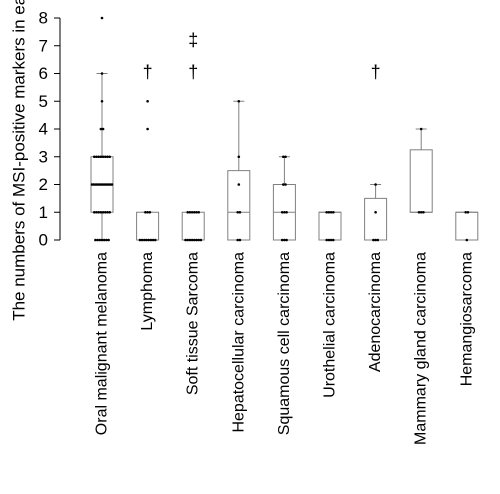 The width and height of the screenshot is (500, 494). Describe the element at coordinates (284, 343) in the screenshot. I see `x-category-label: Squamous cell carcinoma` at that location.